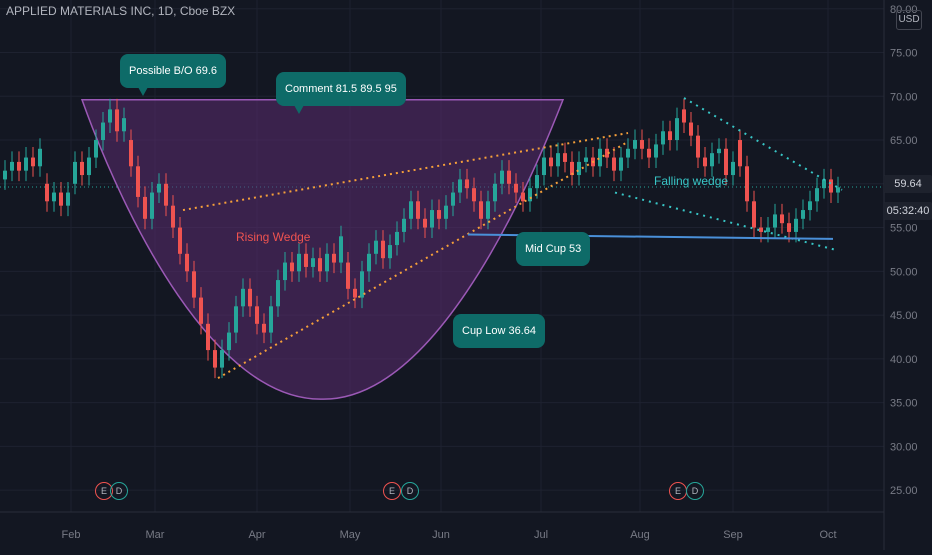  I want to click on currency-badge: USD, so click(909, 20).